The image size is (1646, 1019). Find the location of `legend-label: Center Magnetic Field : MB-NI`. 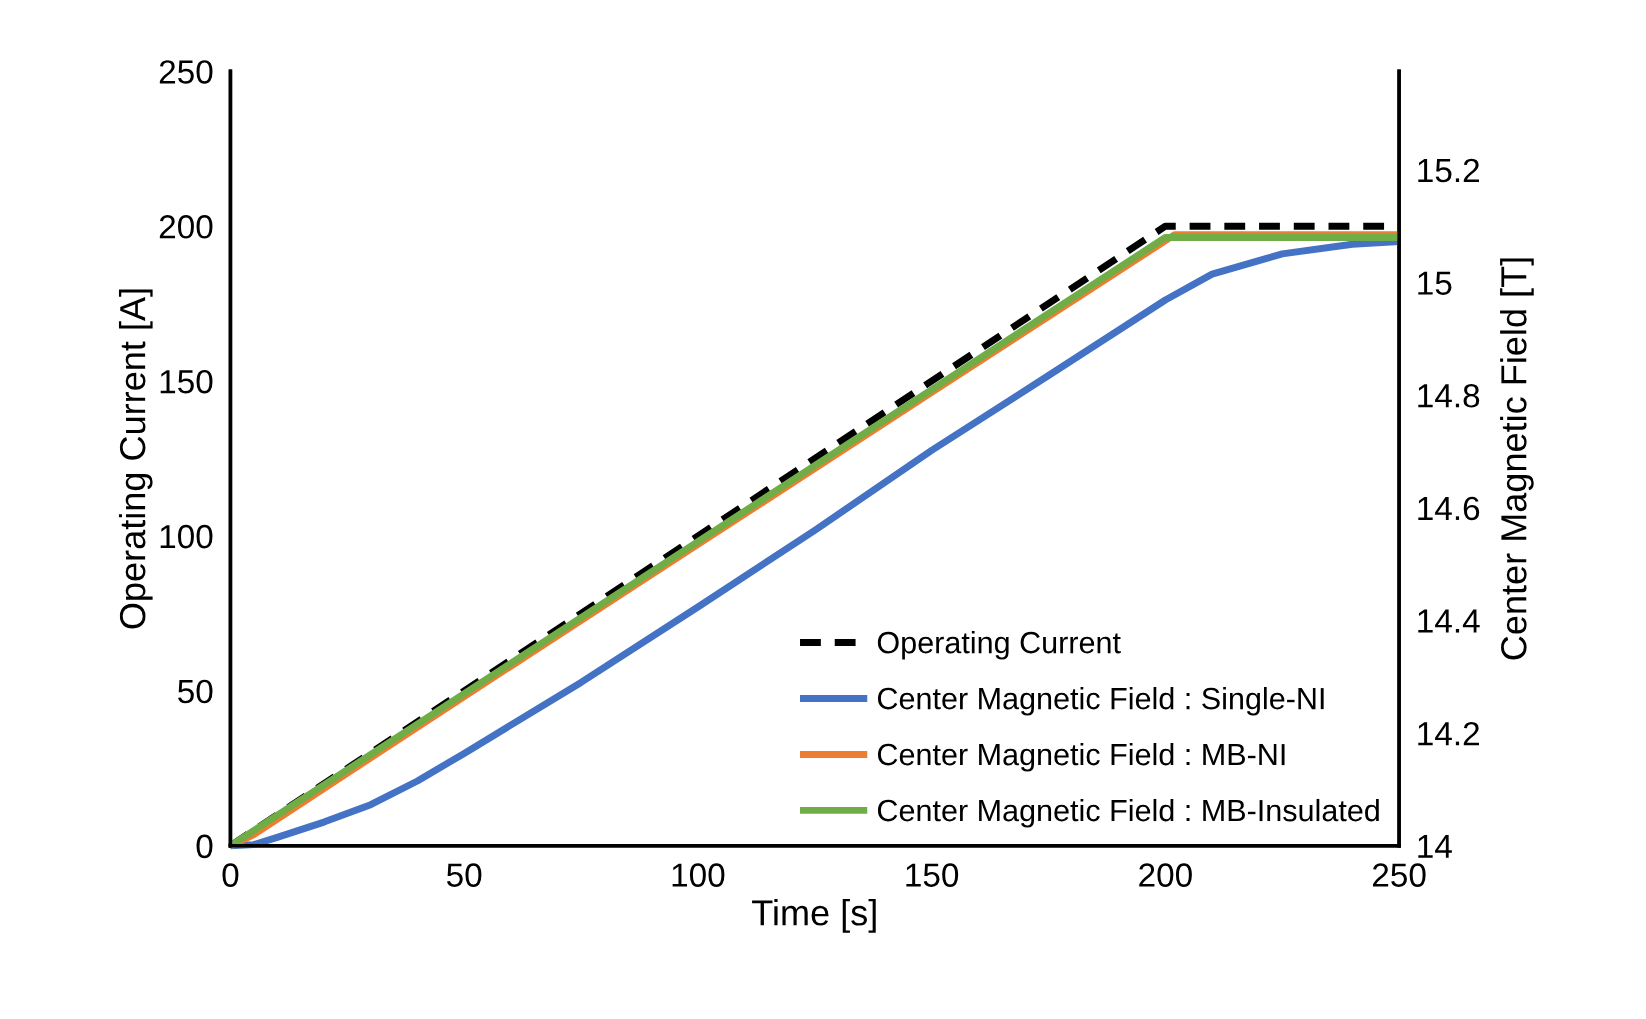

legend-label: Center Magnetic Field : MB-NI is located at coordinates (1081, 757).